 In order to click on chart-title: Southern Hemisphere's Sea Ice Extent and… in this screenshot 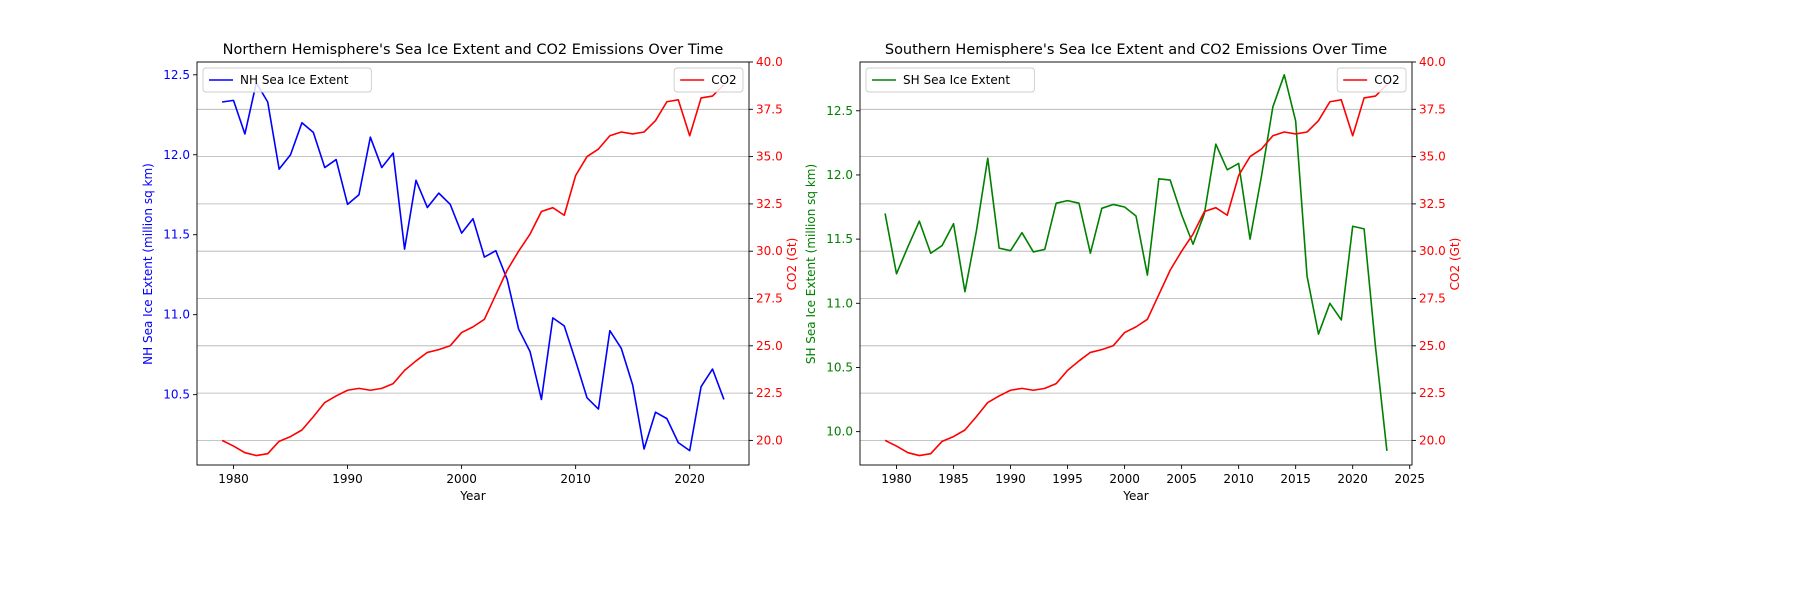, I will do `click(1136, 50)`.